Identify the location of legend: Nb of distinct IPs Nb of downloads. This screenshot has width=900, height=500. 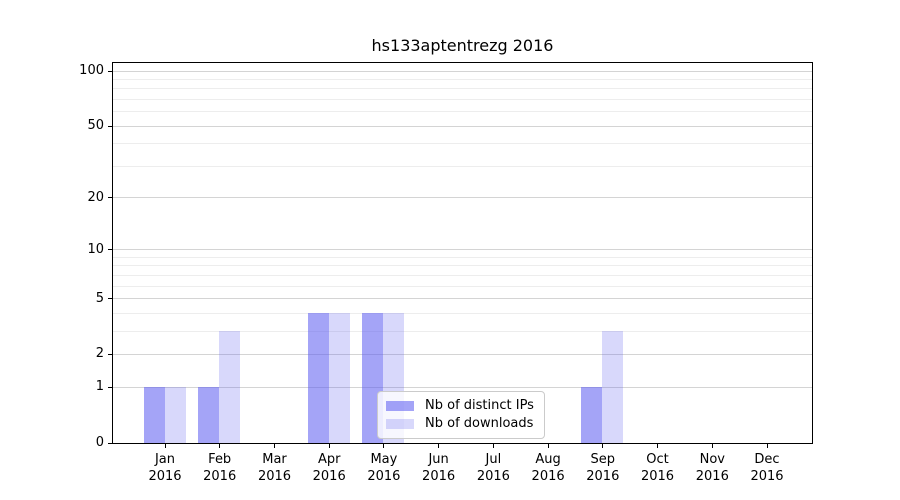
(461, 415).